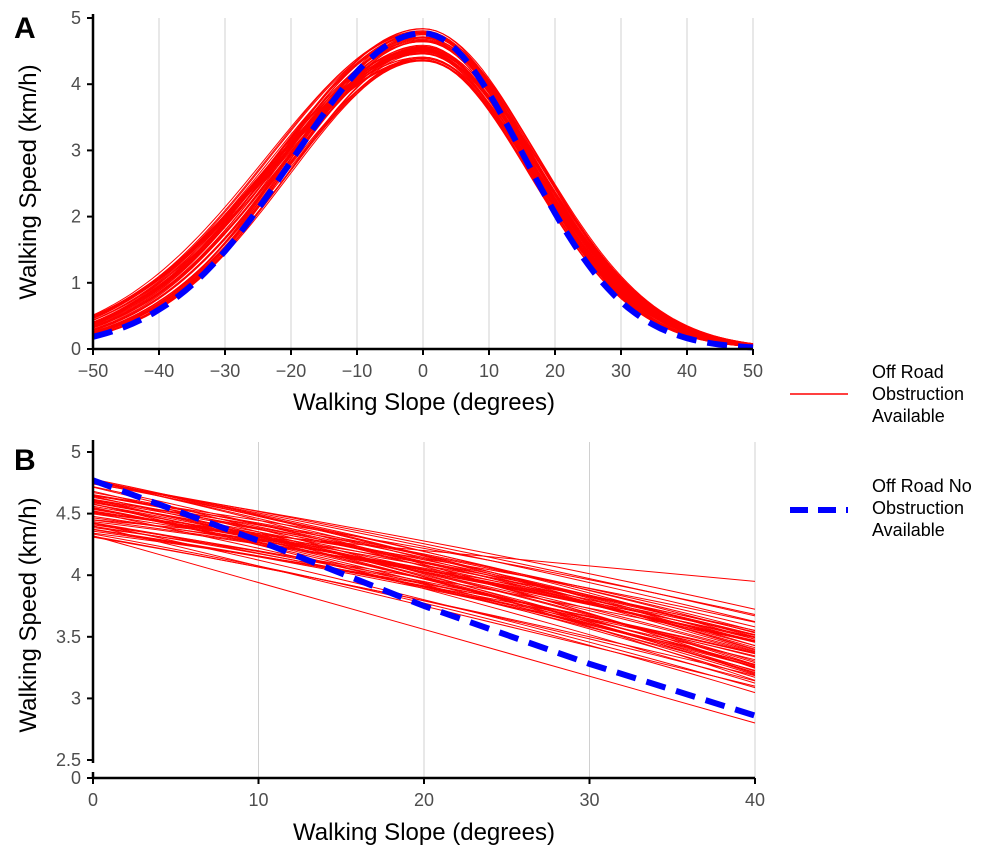 This screenshot has height=848, width=1006. What do you see at coordinates (225, 371) in the screenshot?
I see `panel-a-xtick-label: −30` at bounding box center [225, 371].